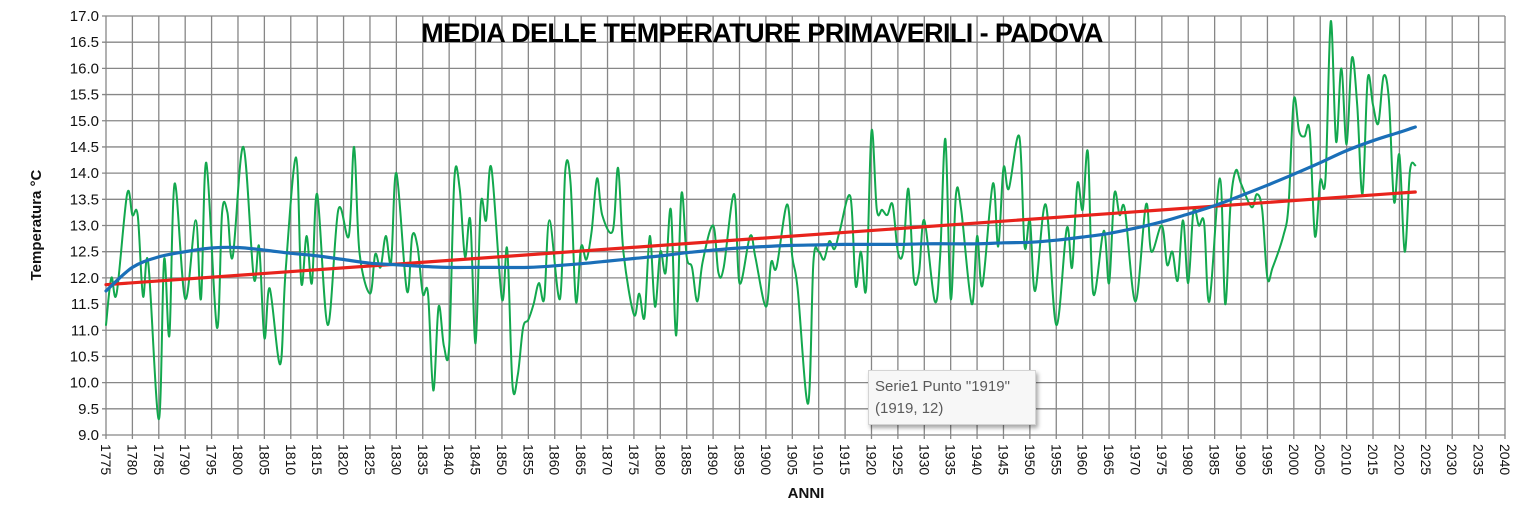  Describe the element at coordinates (1347, 459) in the screenshot. I see `x-tick-label: 2010` at that location.